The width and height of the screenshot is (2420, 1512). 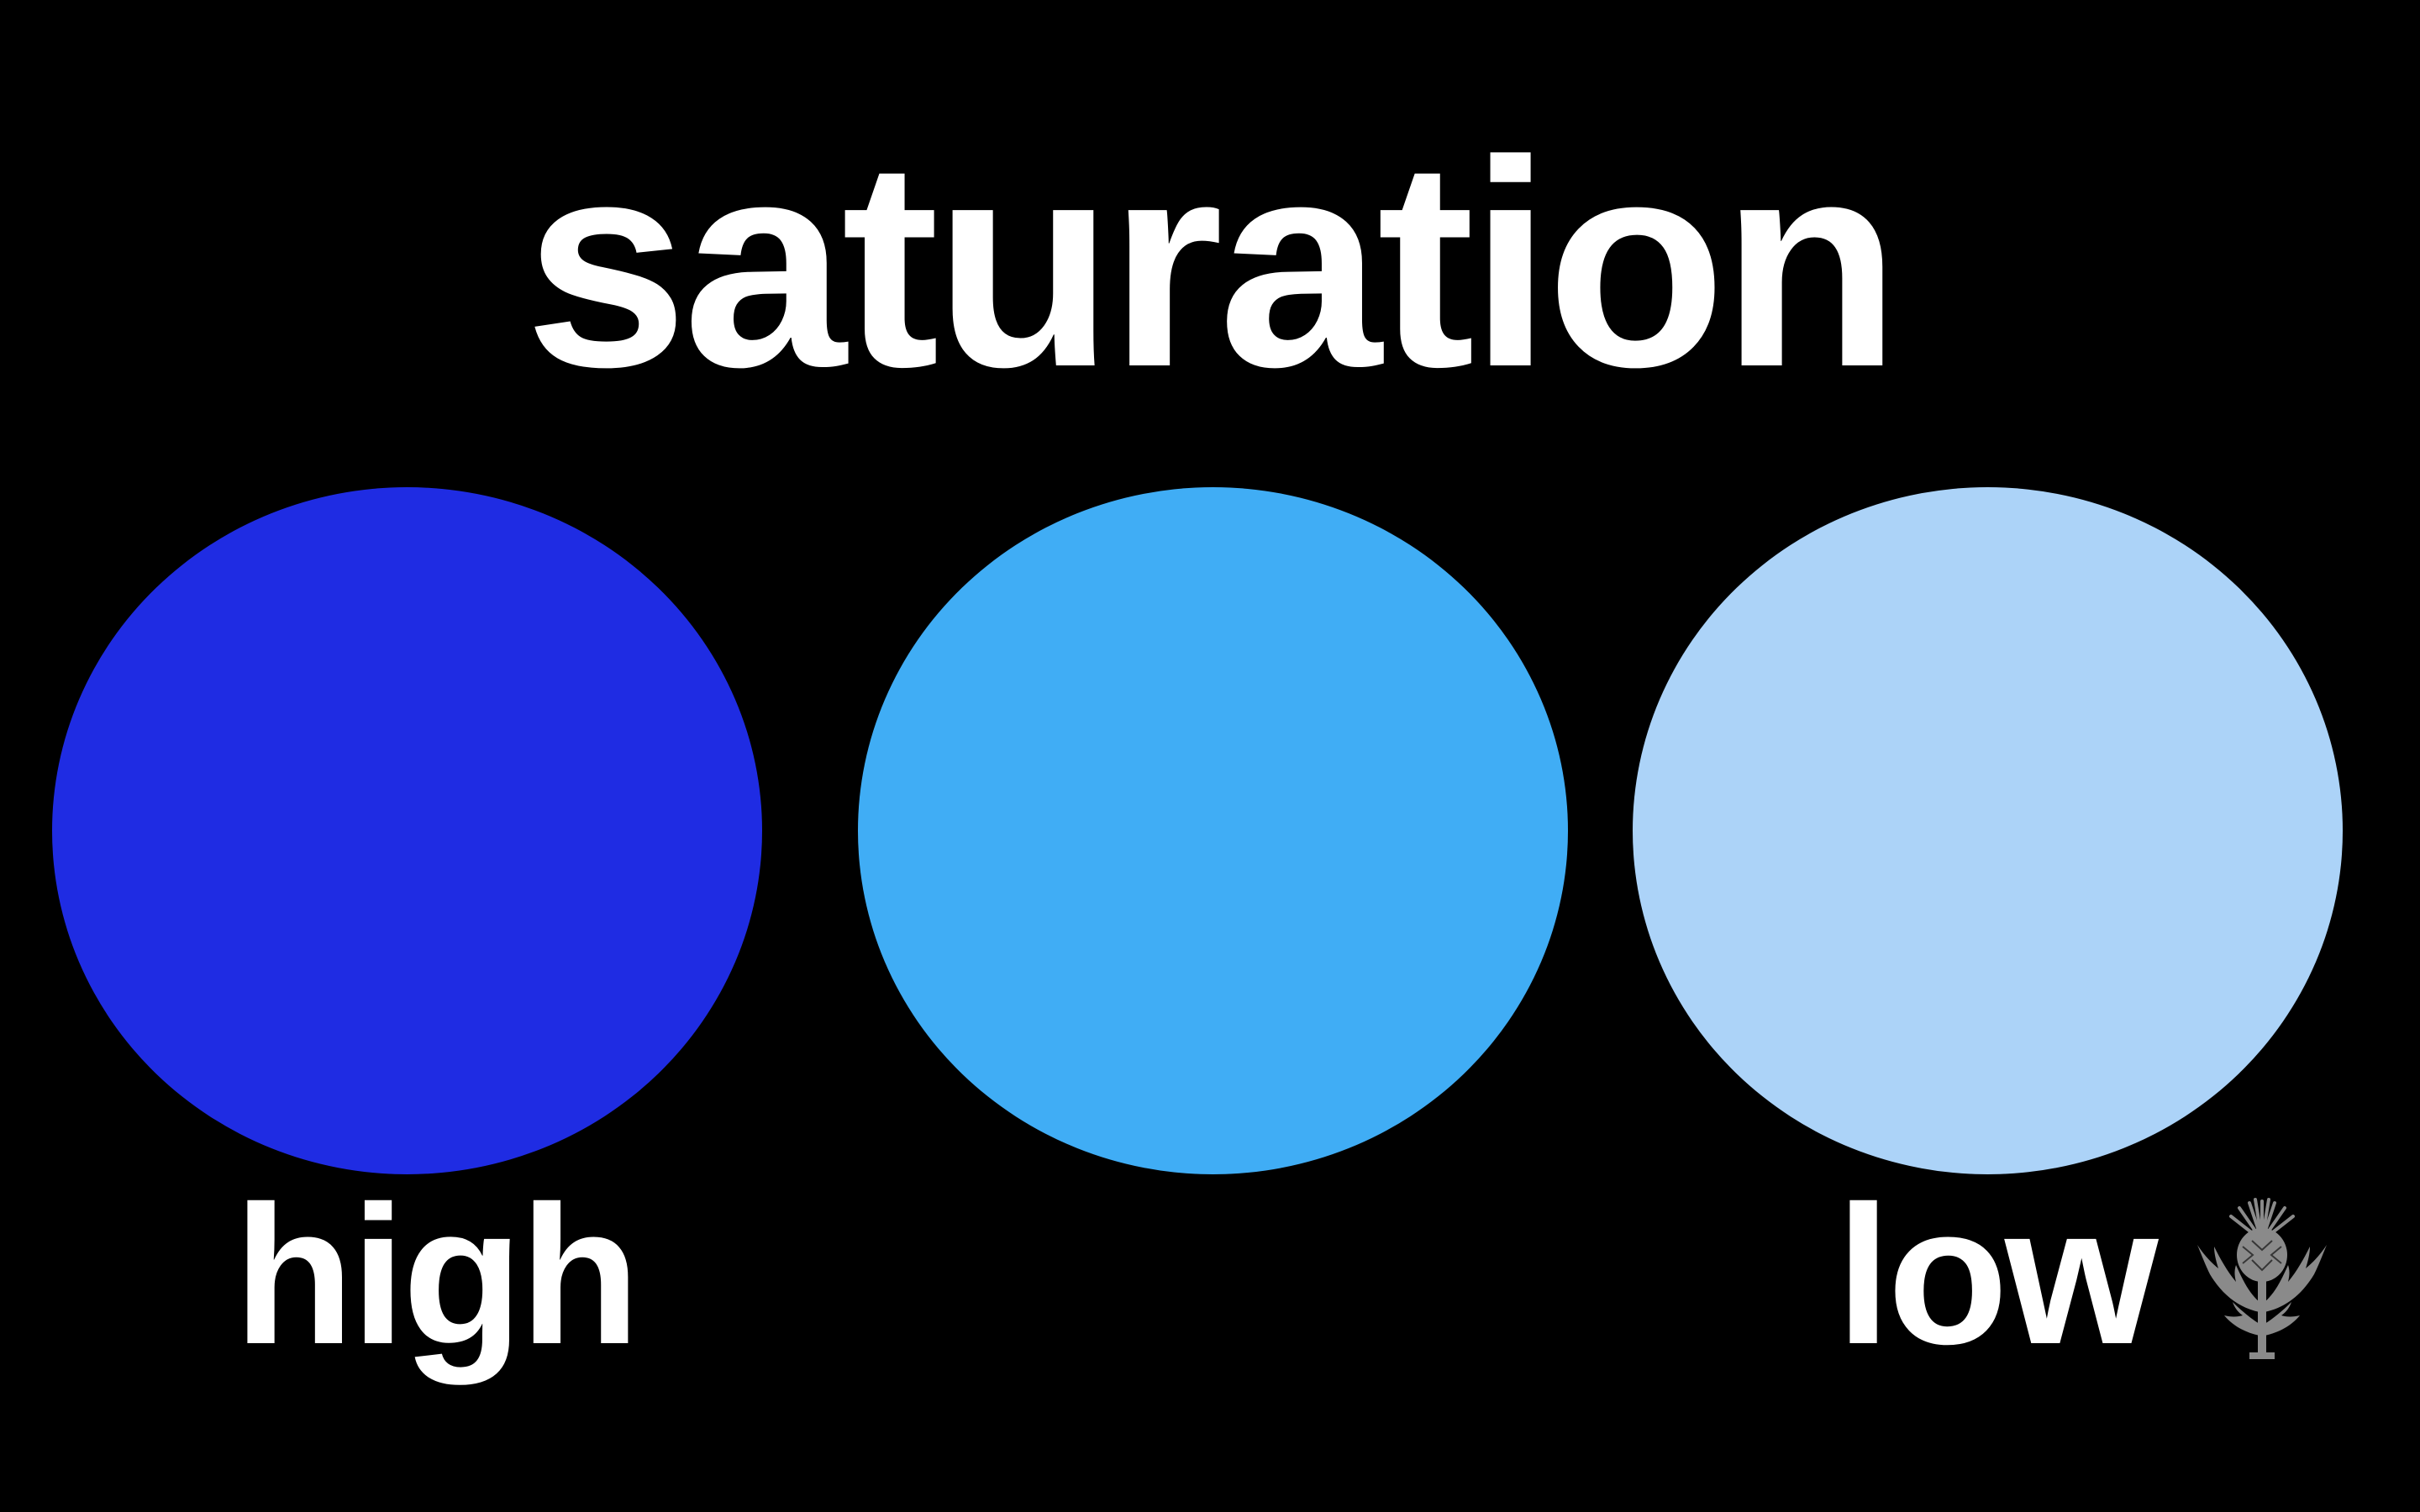 What do you see at coordinates (1988, 830) in the screenshot?
I see `circle-low-saturation` at bounding box center [1988, 830].